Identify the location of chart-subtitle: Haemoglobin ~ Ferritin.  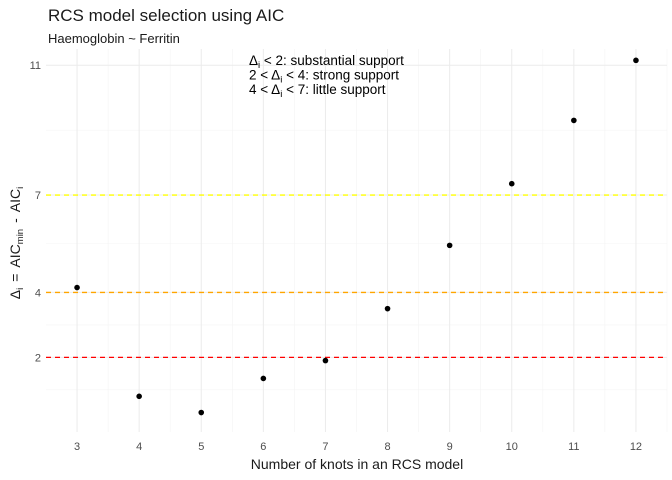
(114, 38).